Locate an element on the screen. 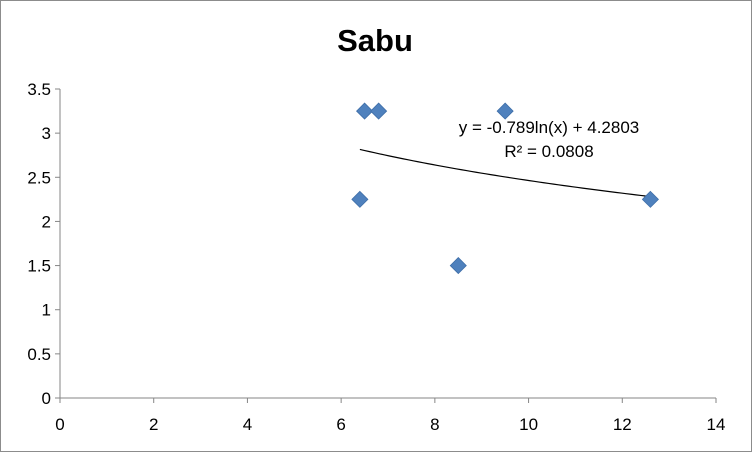  y-tick-label: 2.5 is located at coordinates (39, 177).